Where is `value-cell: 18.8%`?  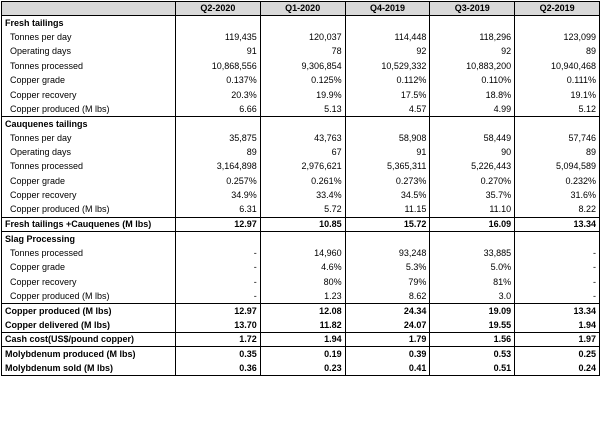 value-cell: 18.8% is located at coordinates (472, 95).